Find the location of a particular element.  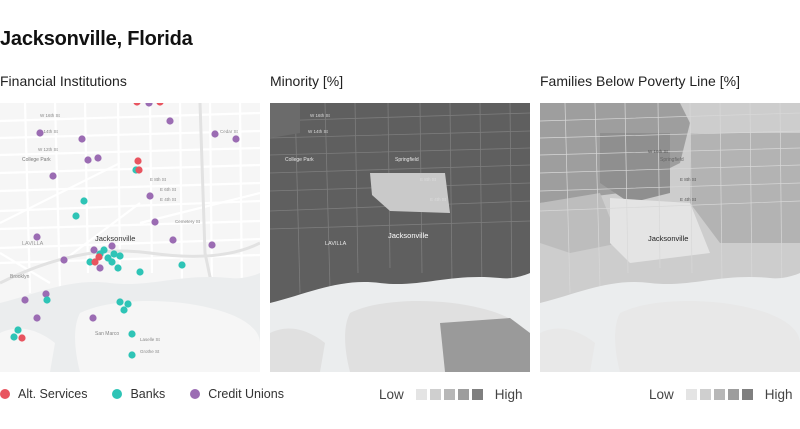

neighborhood-label: San Marco is located at coordinates (107, 334).